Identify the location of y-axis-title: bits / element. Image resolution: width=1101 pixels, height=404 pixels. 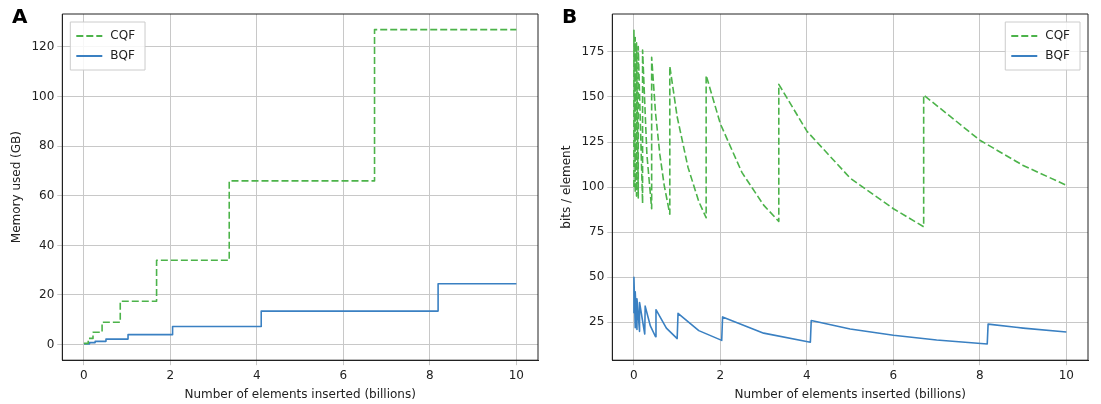
(566, 187).